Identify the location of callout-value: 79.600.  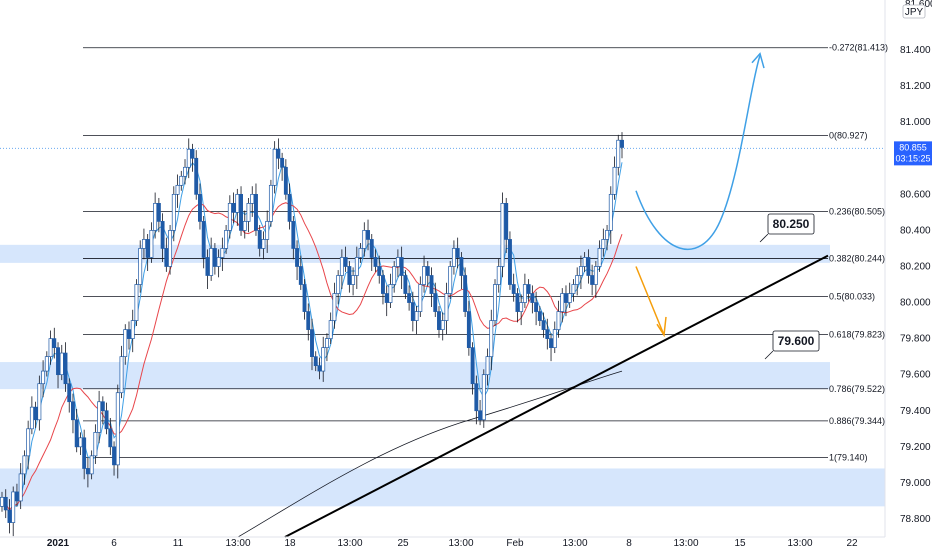
(796, 341).